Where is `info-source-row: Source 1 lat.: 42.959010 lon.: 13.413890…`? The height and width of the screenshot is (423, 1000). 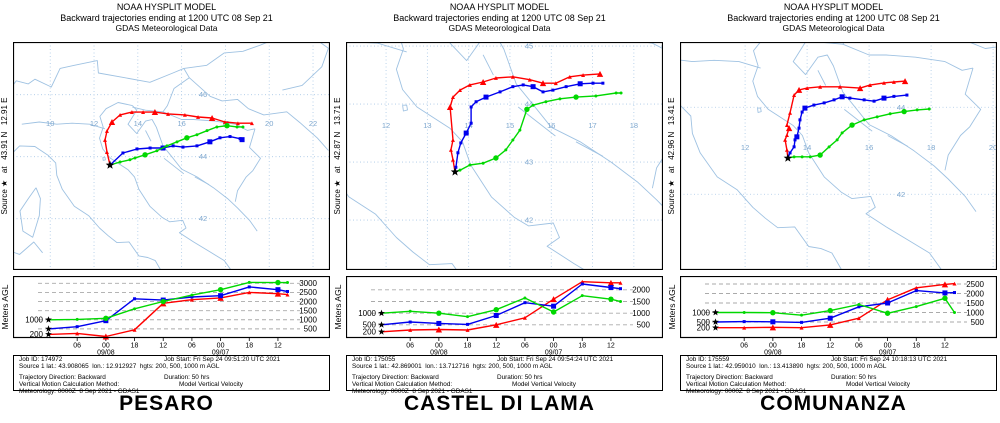
info-source-row: Source 1 lat.: 42.959010 lon.: 13.413890… is located at coordinates (786, 366).